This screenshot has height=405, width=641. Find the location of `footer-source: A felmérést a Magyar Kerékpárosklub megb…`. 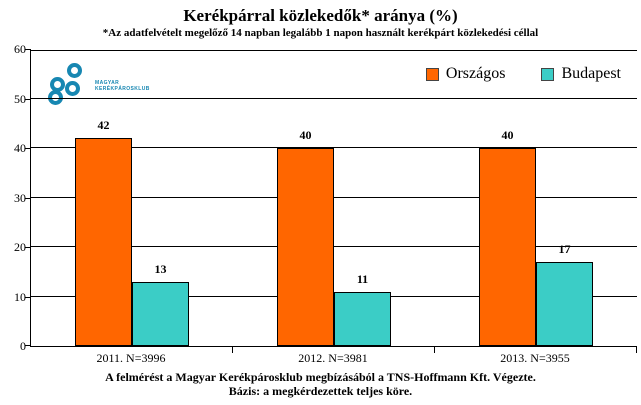

footer-source: A felmérést a Magyar Kerékpárosklub megb… is located at coordinates (320, 377).